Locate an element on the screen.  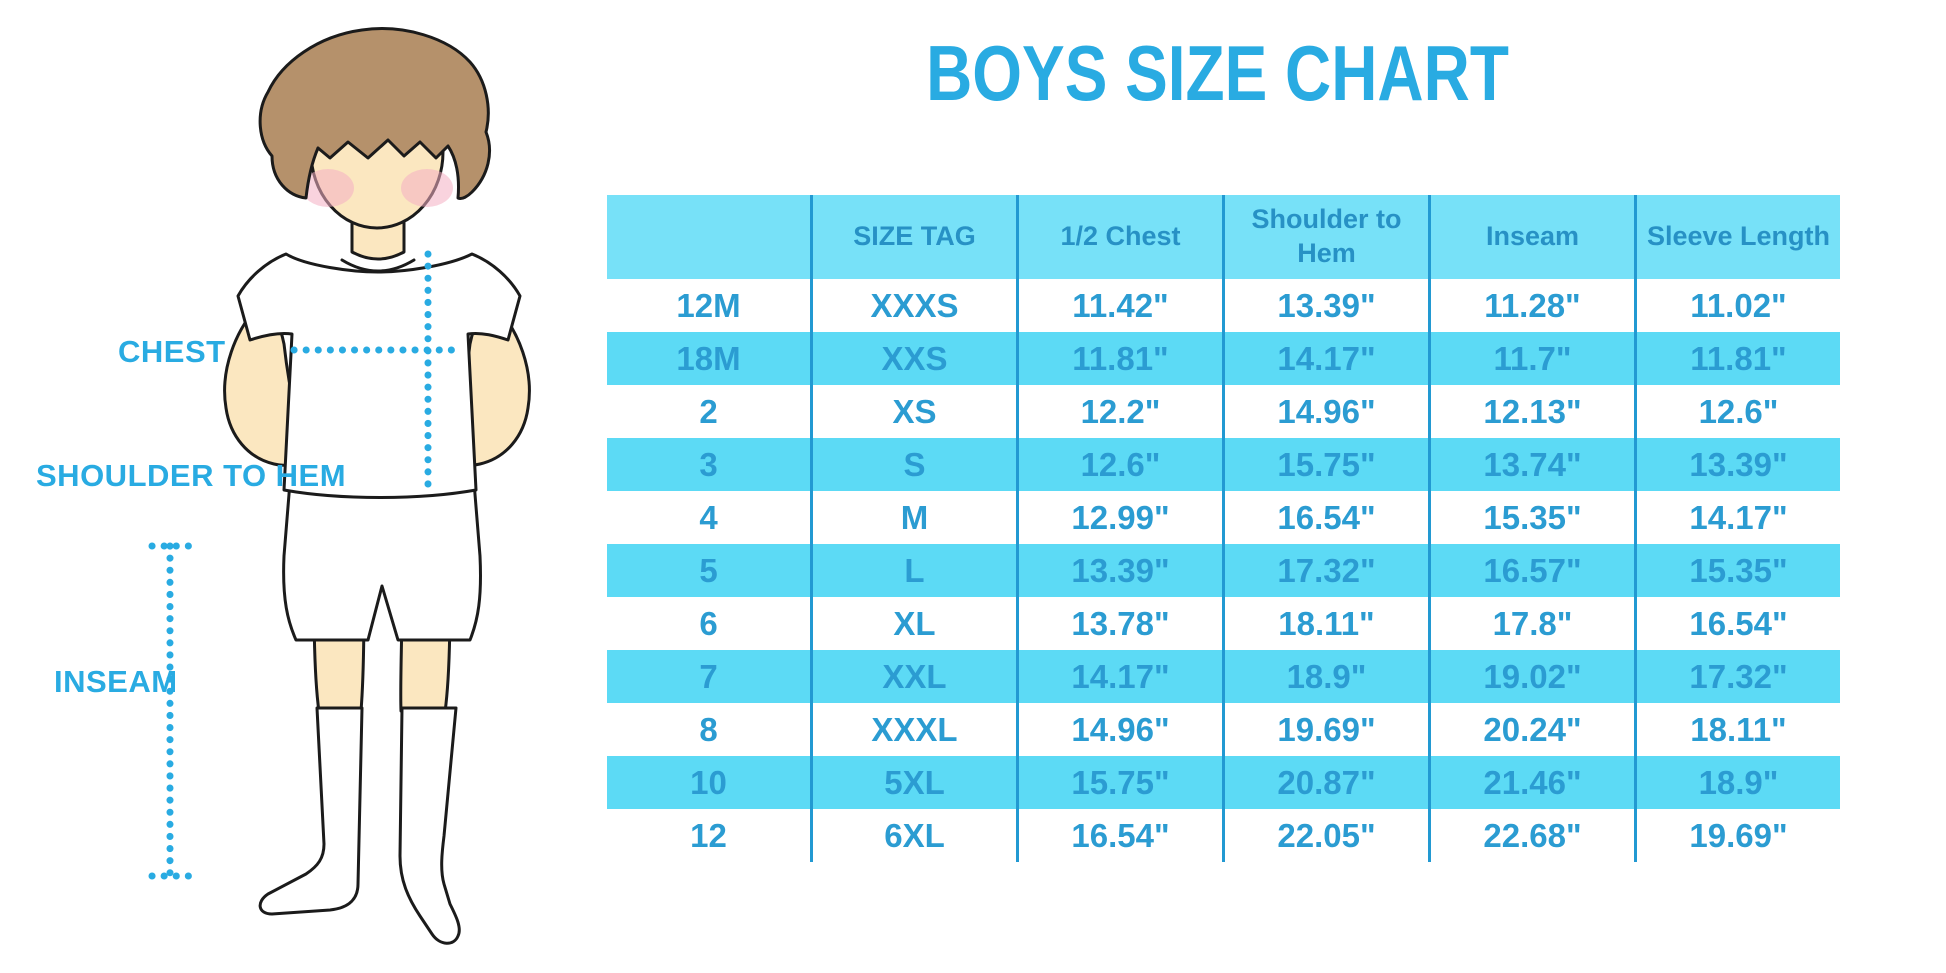
cell-half-chest: 13.78" is located at coordinates (1120, 623).